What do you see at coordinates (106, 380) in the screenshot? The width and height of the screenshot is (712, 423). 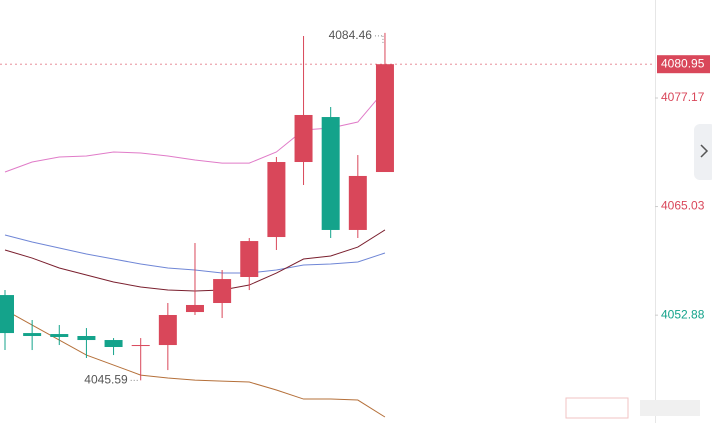 I see `low-annotation: 4045.59` at bounding box center [106, 380].